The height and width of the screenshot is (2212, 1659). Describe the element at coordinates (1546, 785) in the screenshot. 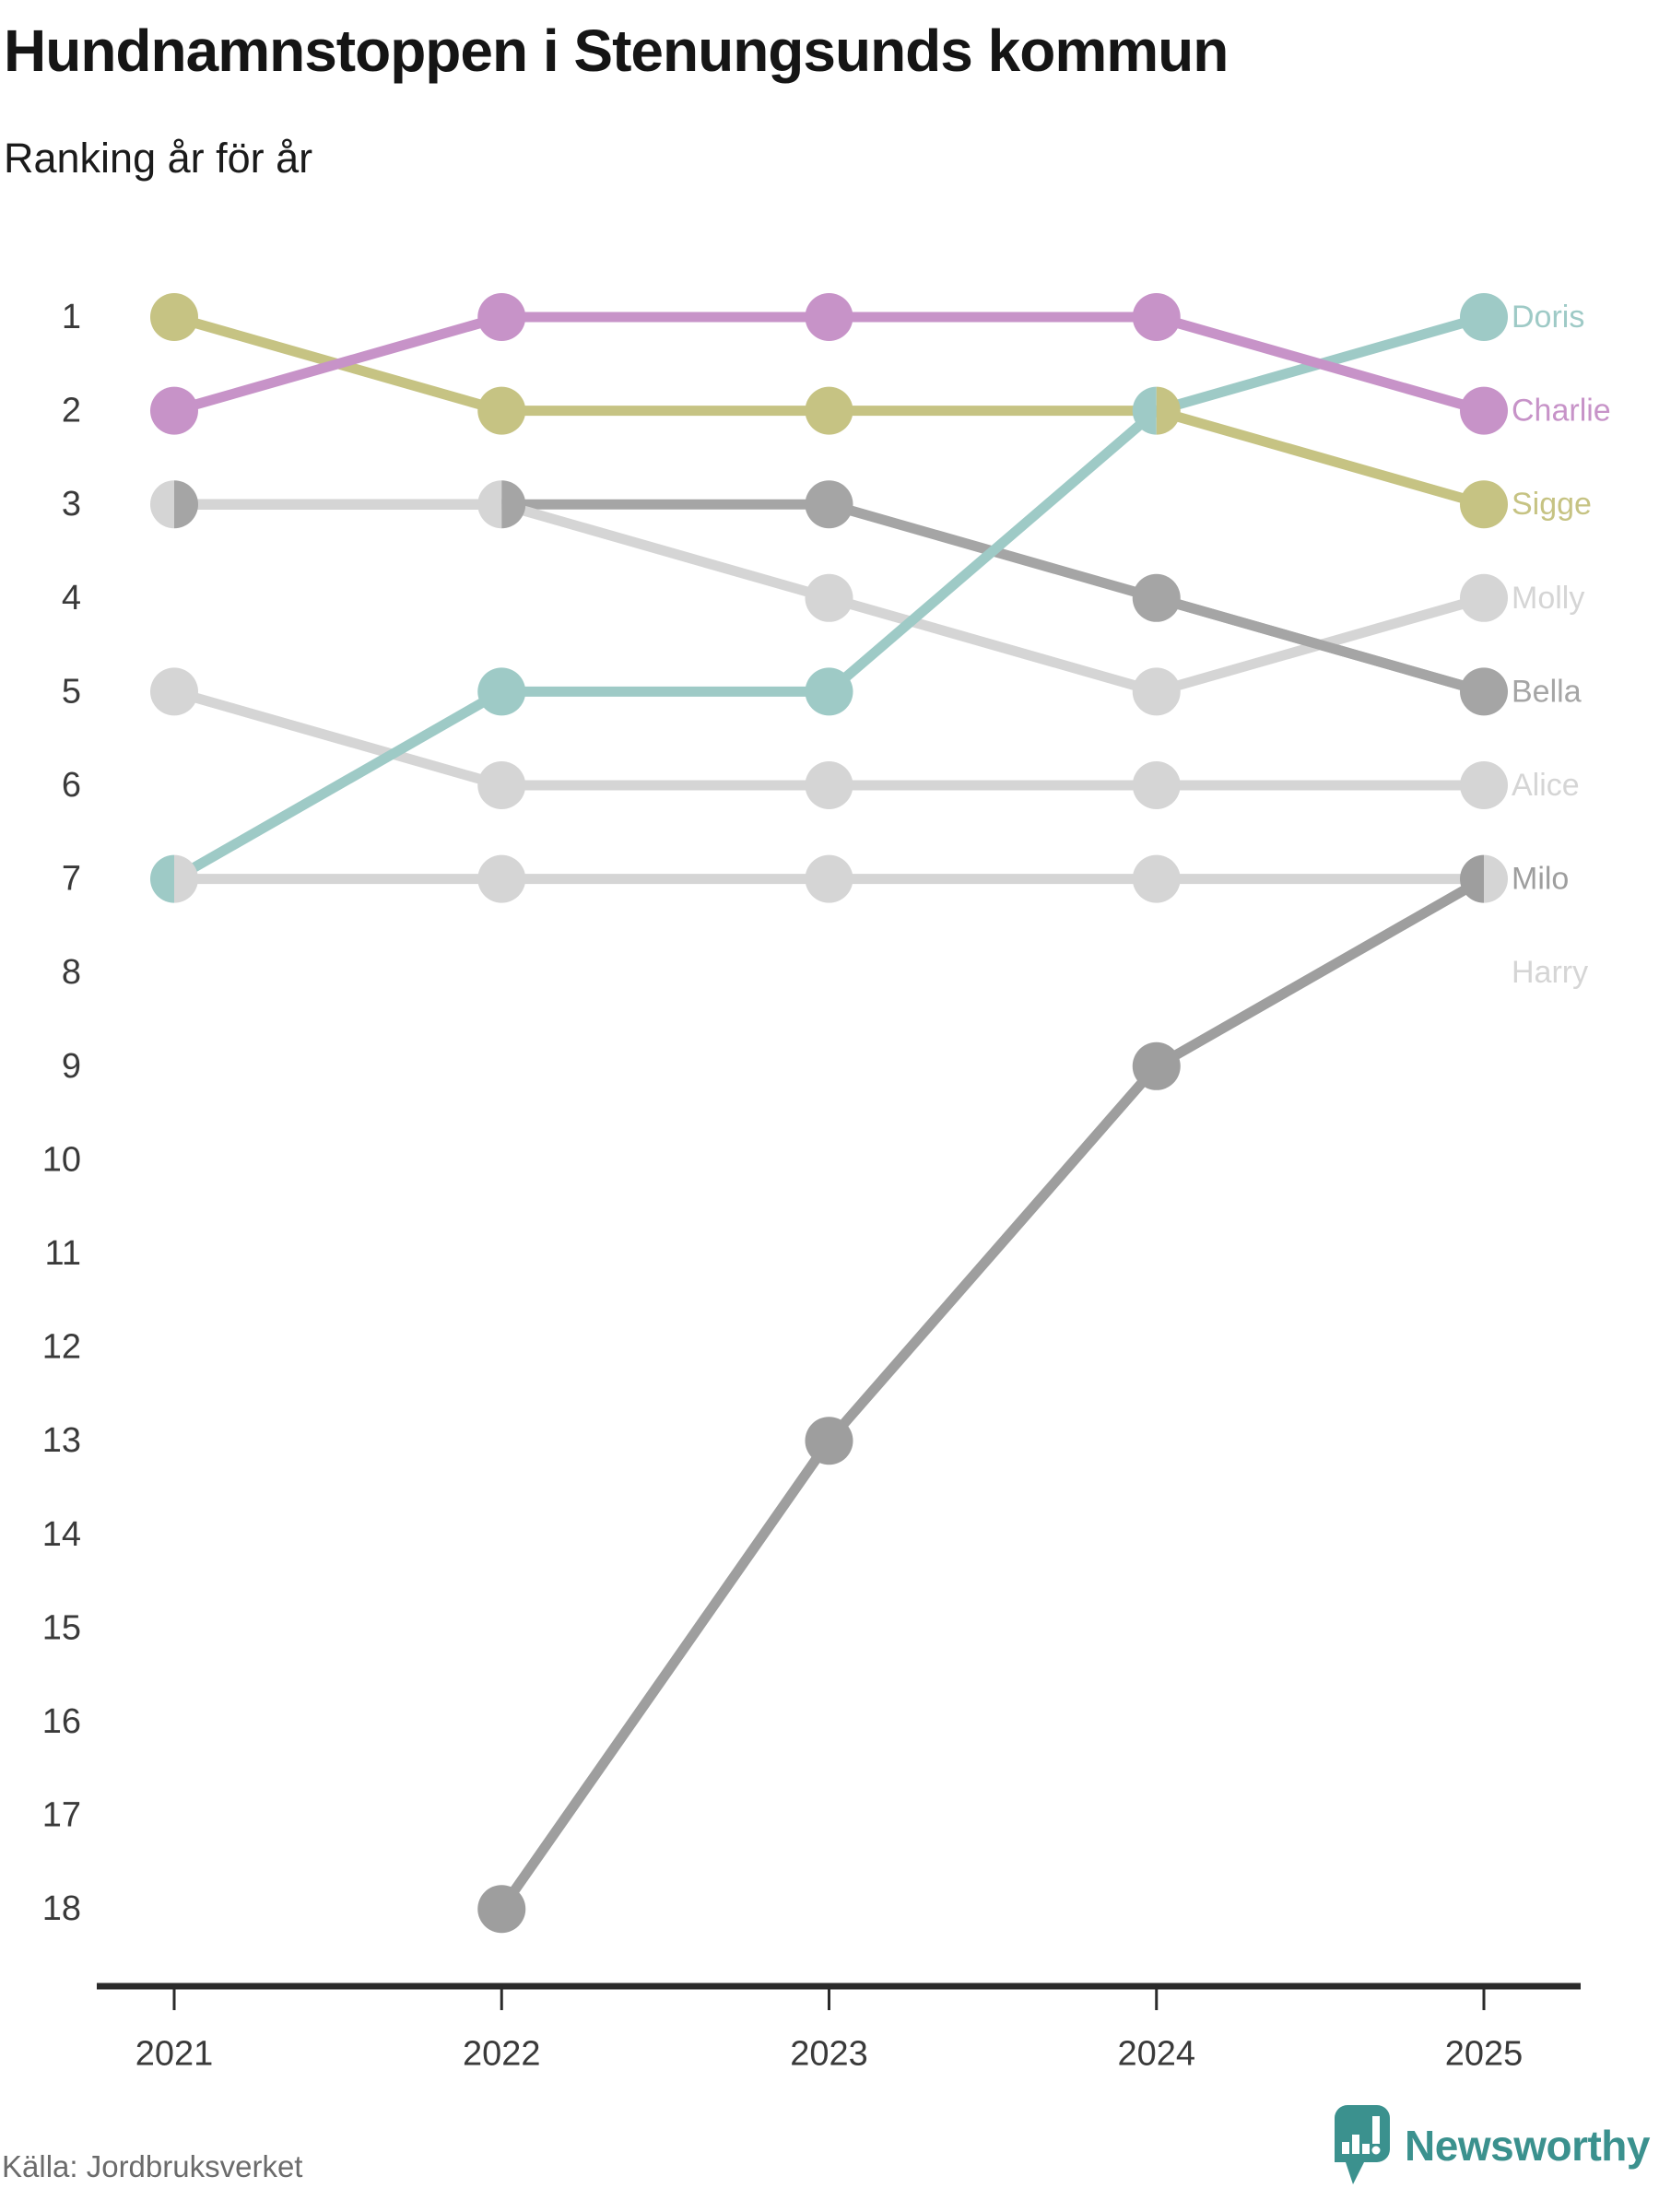

I see `series-label-alice: Alice` at that location.